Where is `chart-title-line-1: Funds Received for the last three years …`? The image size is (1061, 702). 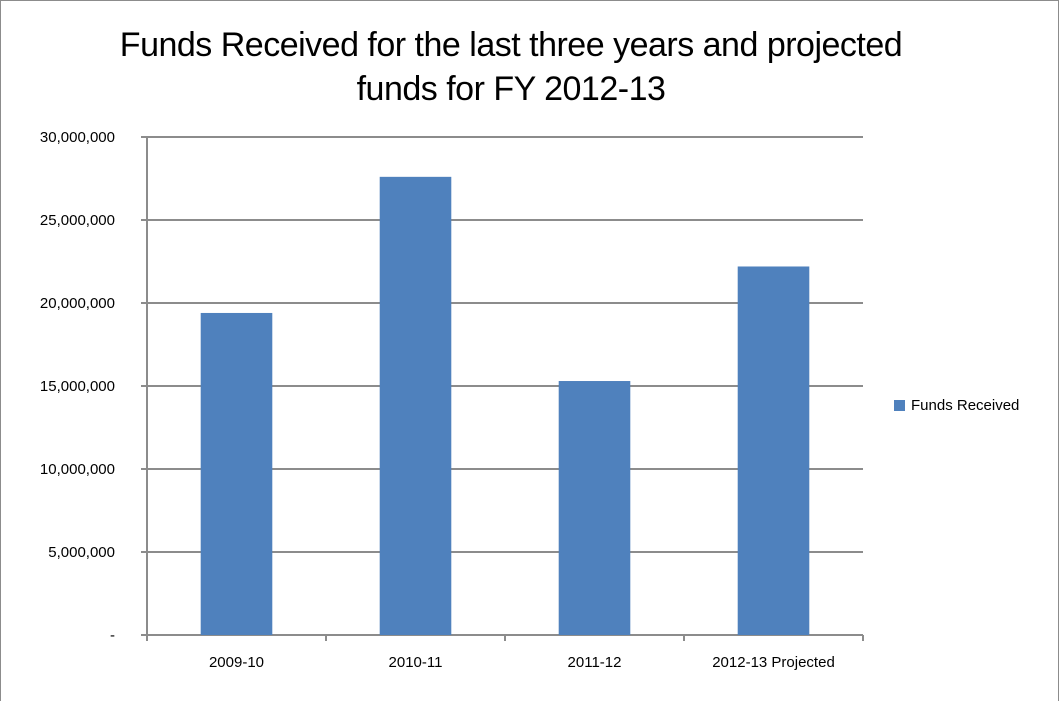 chart-title-line-1: Funds Received for the last three years … is located at coordinates (511, 45).